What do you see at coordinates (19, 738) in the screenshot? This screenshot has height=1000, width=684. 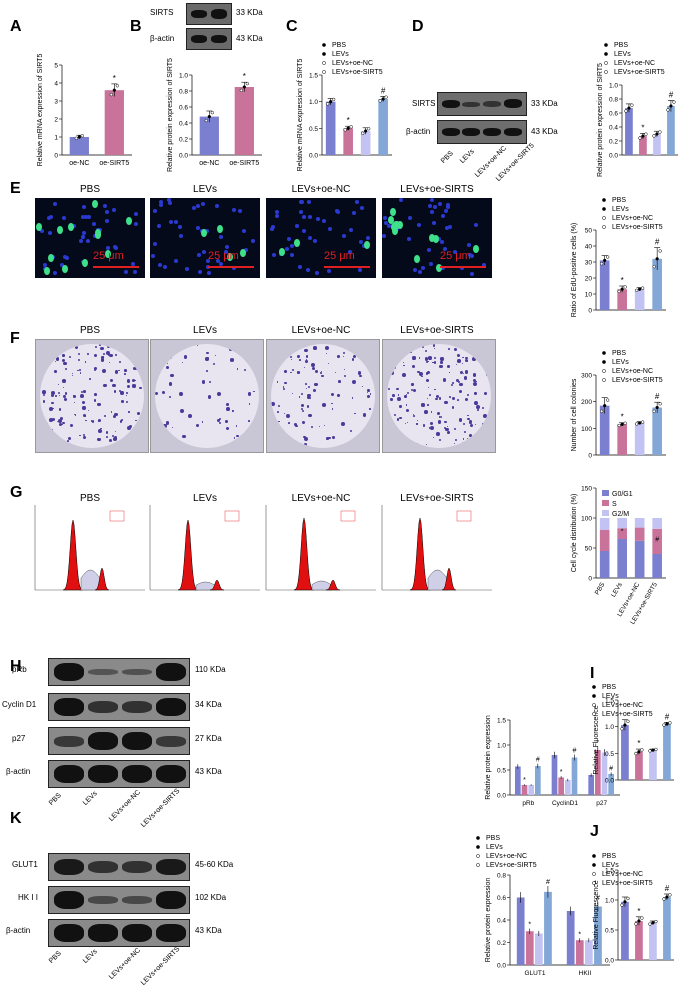 I see `blot-h-row-label-p27: p27` at bounding box center [19, 738].